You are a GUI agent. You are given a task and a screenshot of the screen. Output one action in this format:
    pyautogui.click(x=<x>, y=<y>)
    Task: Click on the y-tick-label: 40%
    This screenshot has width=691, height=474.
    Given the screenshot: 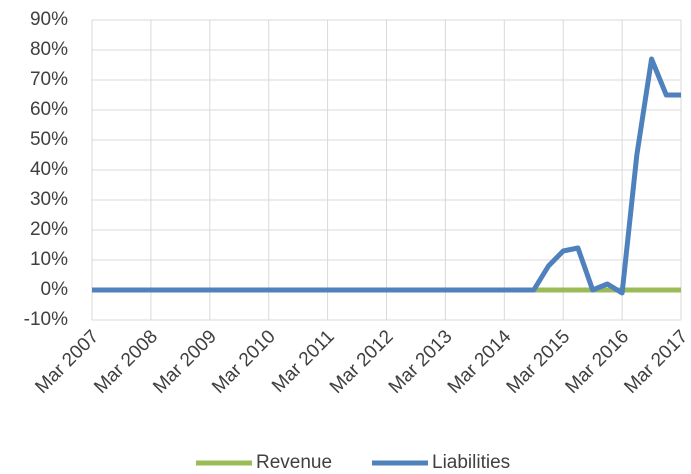 What is the action you would take?
    pyautogui.click(x=49, y=169)
    